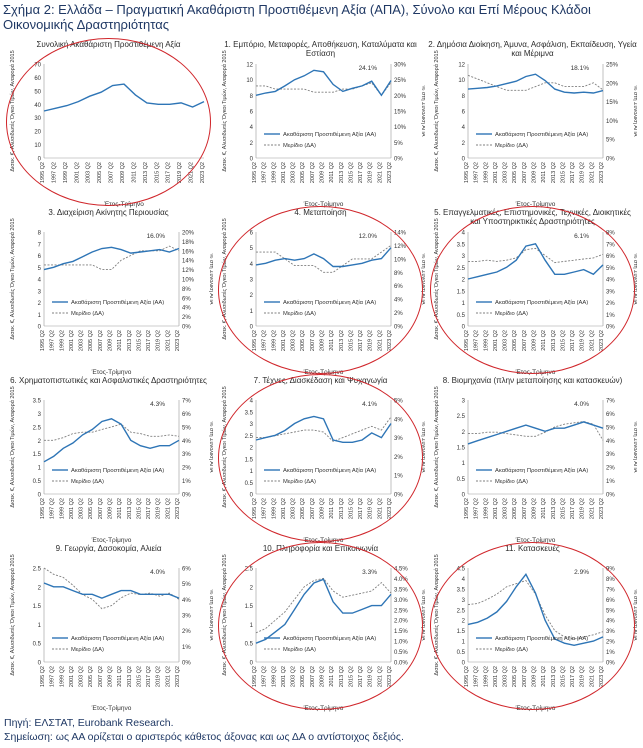 Image resolution: width=643 pixels, height=748 pixels. What do you see at coordinates (186, 601) in the screenshot?
I see `y2-tick-label: 4%` at bounding box center [186, 601].